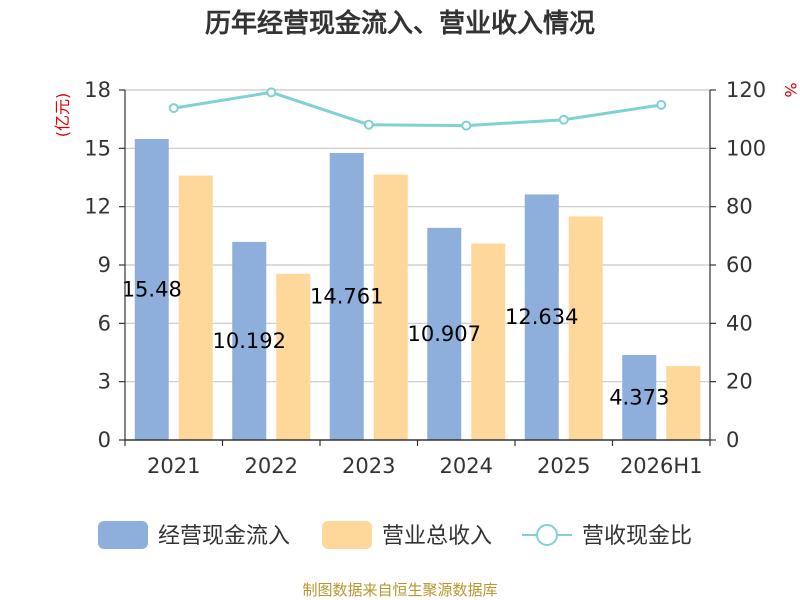 The width and height of the screenshot is (800, 600). Describe the element at coordinates (563, 466) in the screenshot. I see `x-tick-label: 2025` at that location.